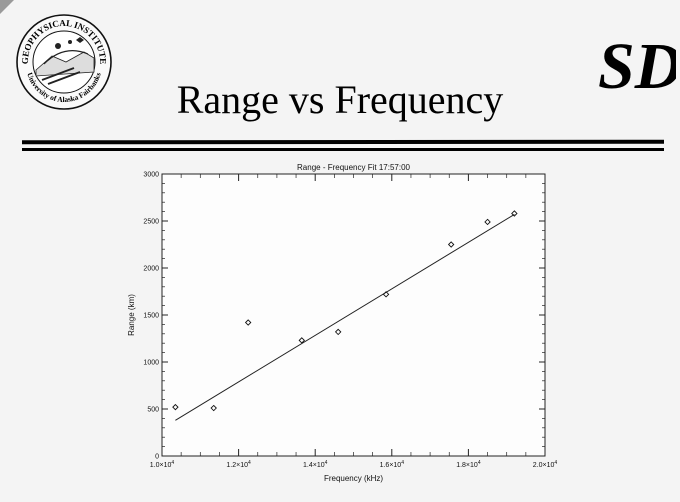  I want to click on super-darn-logo: SD, so click(637, 66).